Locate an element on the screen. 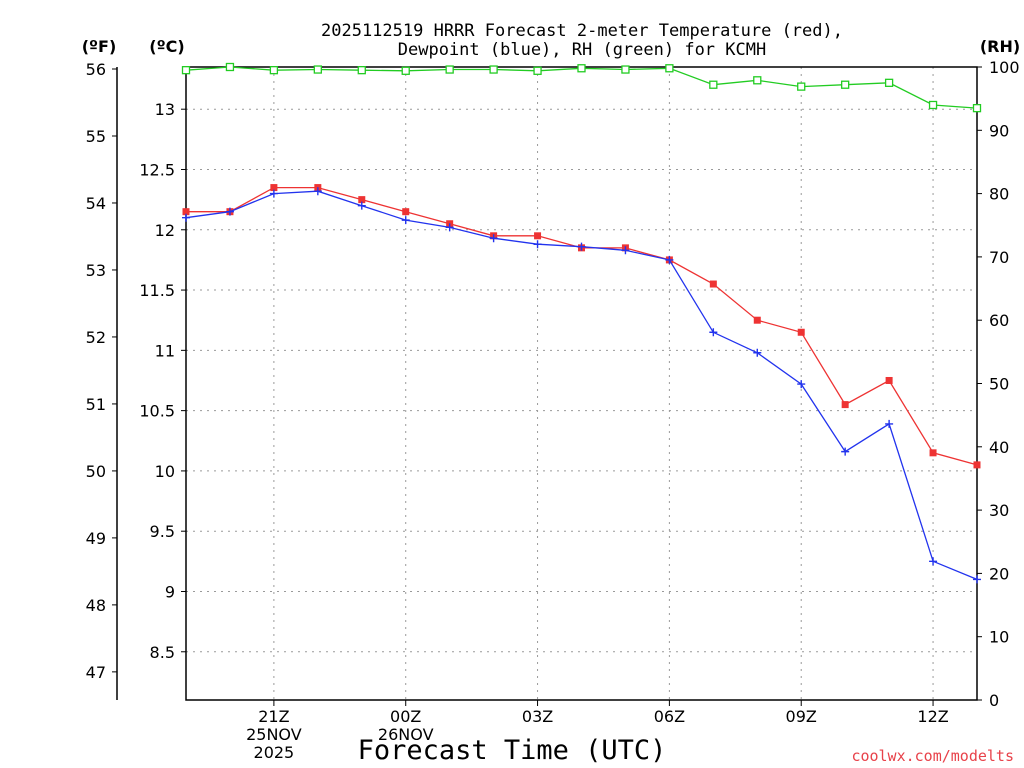 The height and width of the screenshot is (768, 1024). x-axis-label: Forecast Time (UTC) is located at coordinates (512, 750).